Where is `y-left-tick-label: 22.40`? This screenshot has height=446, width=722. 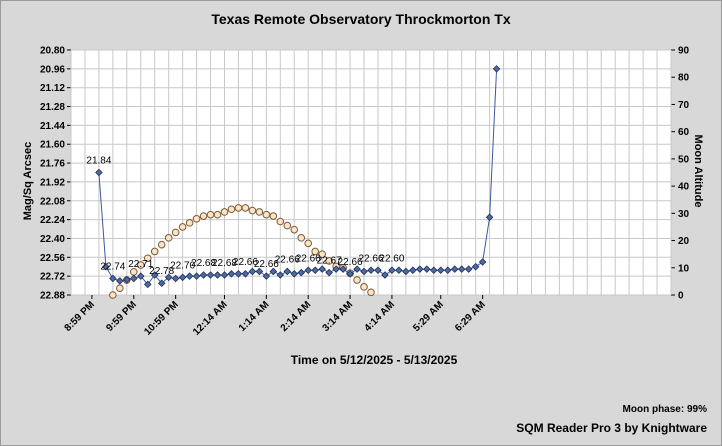
y-left-tick-label: 22.40 is located at coordinates (52, 239).